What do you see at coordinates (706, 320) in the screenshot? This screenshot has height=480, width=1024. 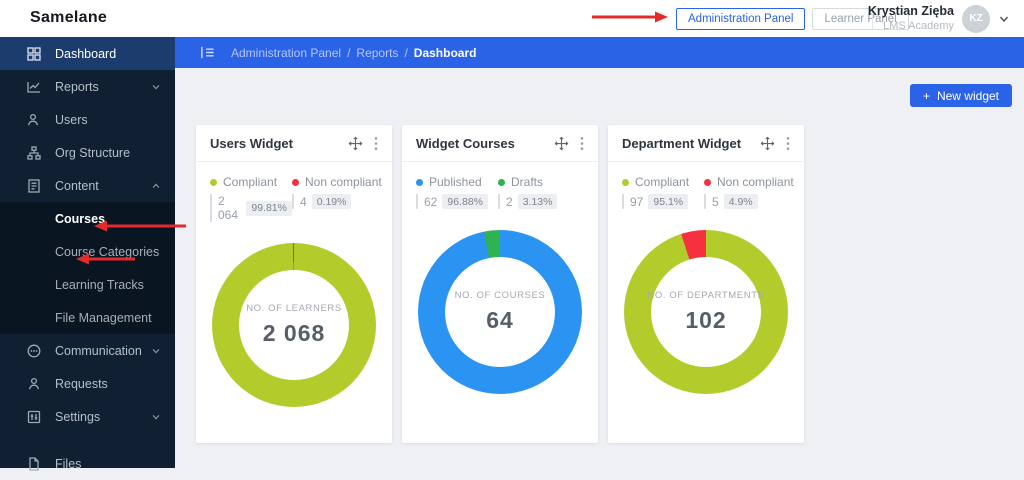 I see `donut-center-value: 102` at bounding box center [706, 320].